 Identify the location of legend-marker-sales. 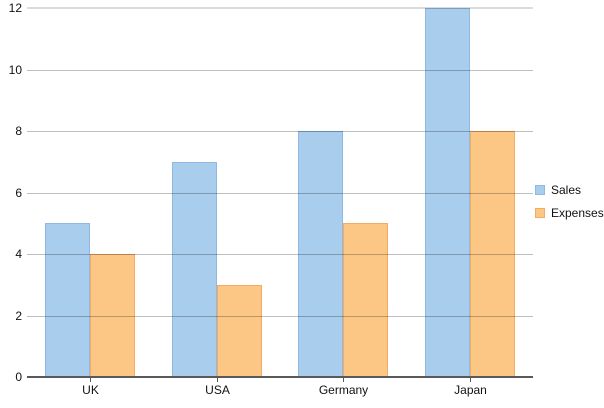
(540, 190).